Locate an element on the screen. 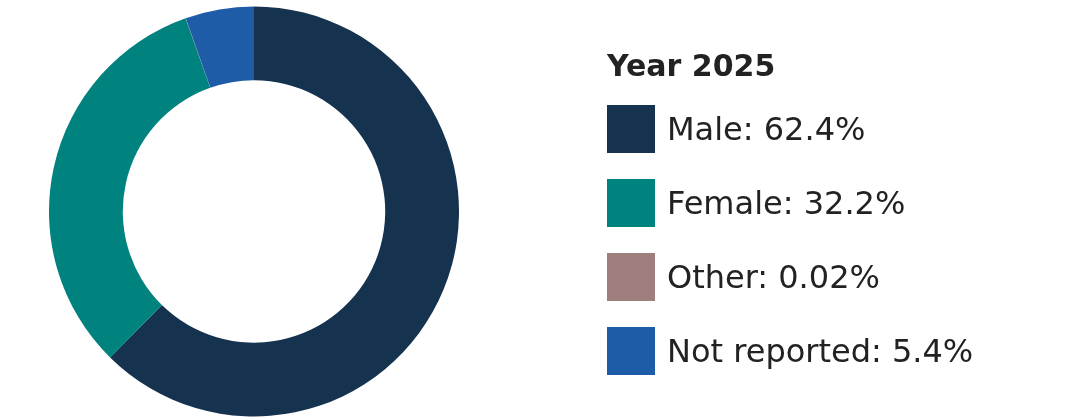 The width and height of the screenshot is (1066, 419). legend-label: Male: 62.4% is located at coordinates (766, 129).